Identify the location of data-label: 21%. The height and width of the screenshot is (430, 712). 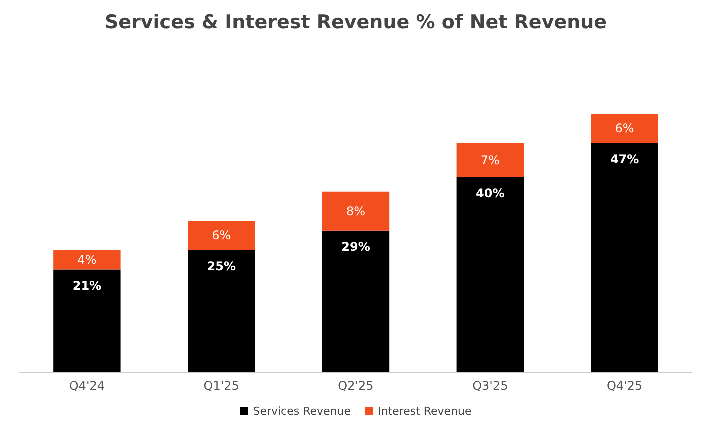
(87, 285).